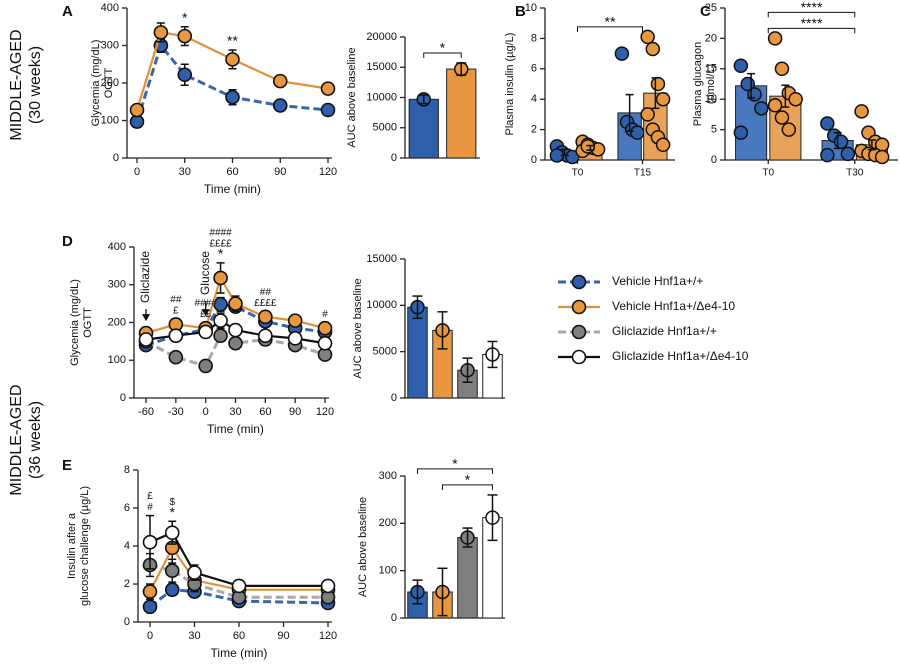 This screenshot has height=672, width=900. Describe the element at coordinates (172, 502) in the screenshot. I see `annotation: $` at that location.